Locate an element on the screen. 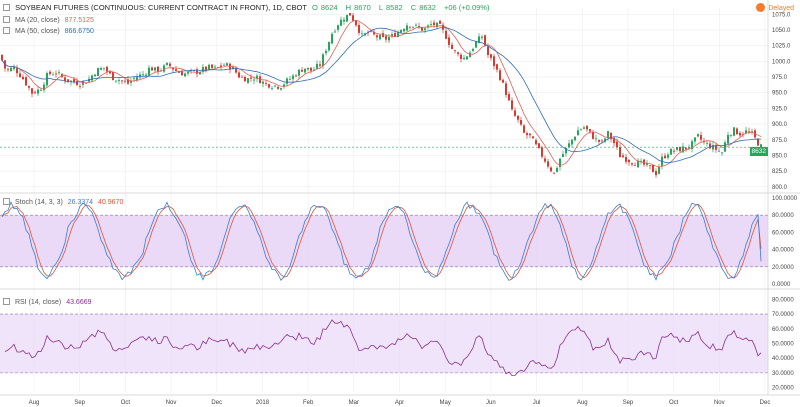 This screenshot has height=407, width=800. stoch-tick-label: 0.0000 is located at coordinates (781, 285).